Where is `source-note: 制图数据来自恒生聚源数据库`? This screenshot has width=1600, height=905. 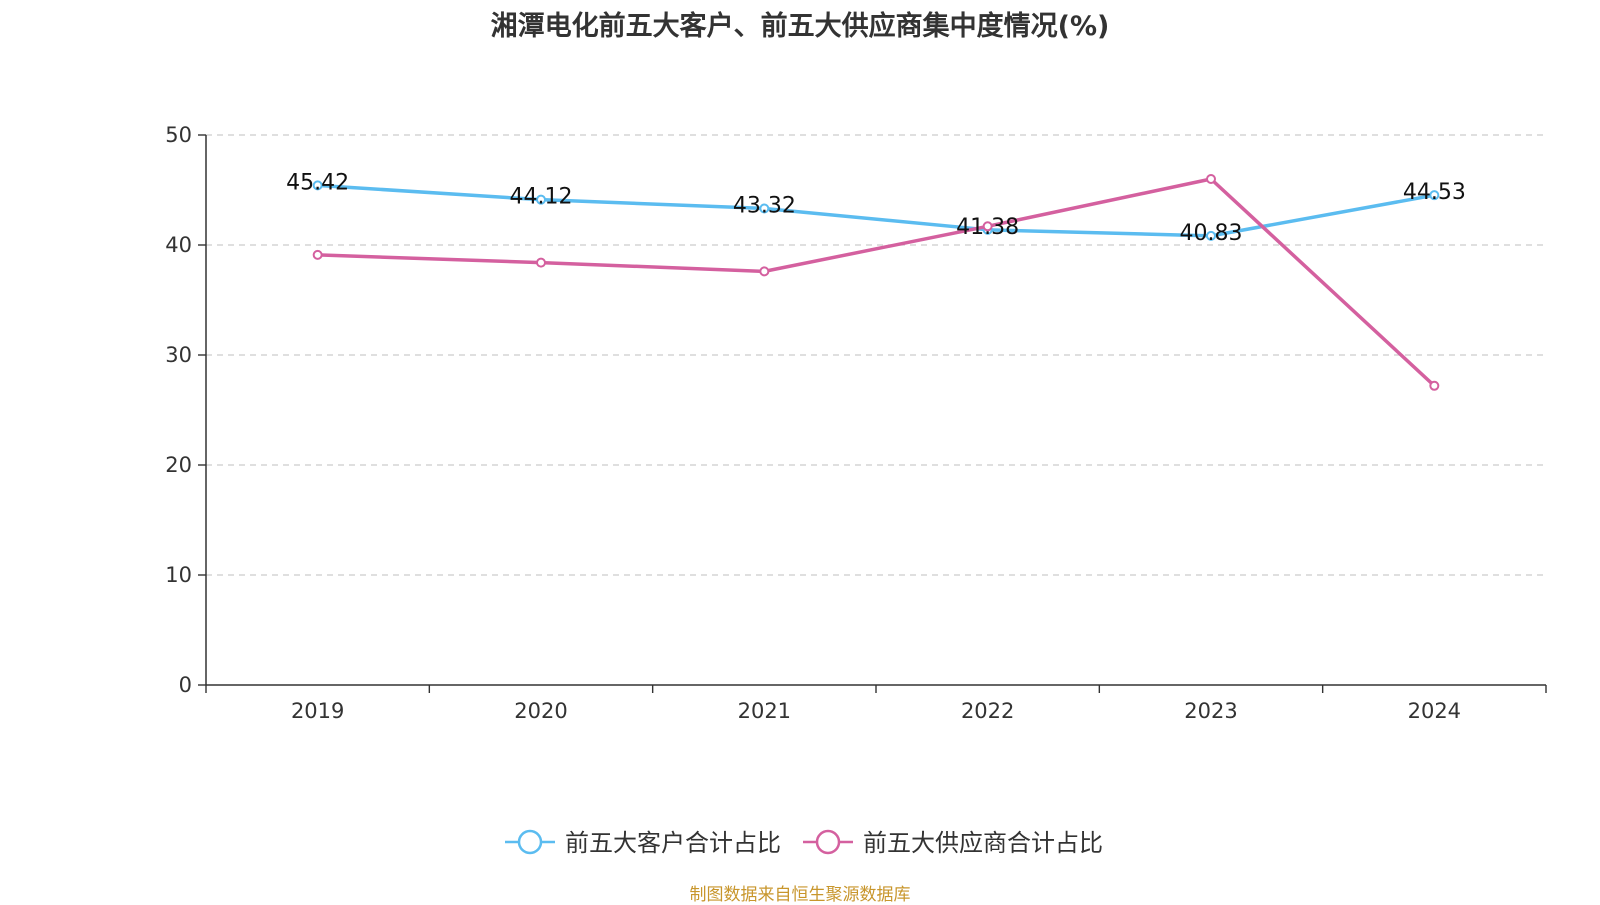
source-note: 制图数据来自恒生聚源数据库 is located at coordinates (800, 895).